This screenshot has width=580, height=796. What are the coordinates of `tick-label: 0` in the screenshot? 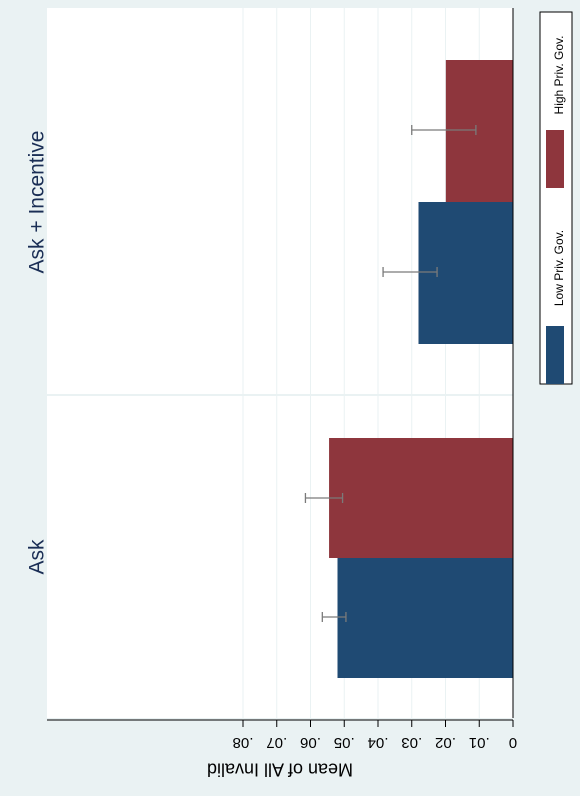 It's located at (513, 742).